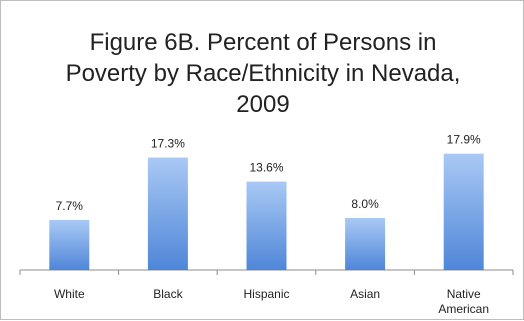 This screenshot has height=321, width=524. I want to click on x-tick-label-3: Asian, so click(365, 294).